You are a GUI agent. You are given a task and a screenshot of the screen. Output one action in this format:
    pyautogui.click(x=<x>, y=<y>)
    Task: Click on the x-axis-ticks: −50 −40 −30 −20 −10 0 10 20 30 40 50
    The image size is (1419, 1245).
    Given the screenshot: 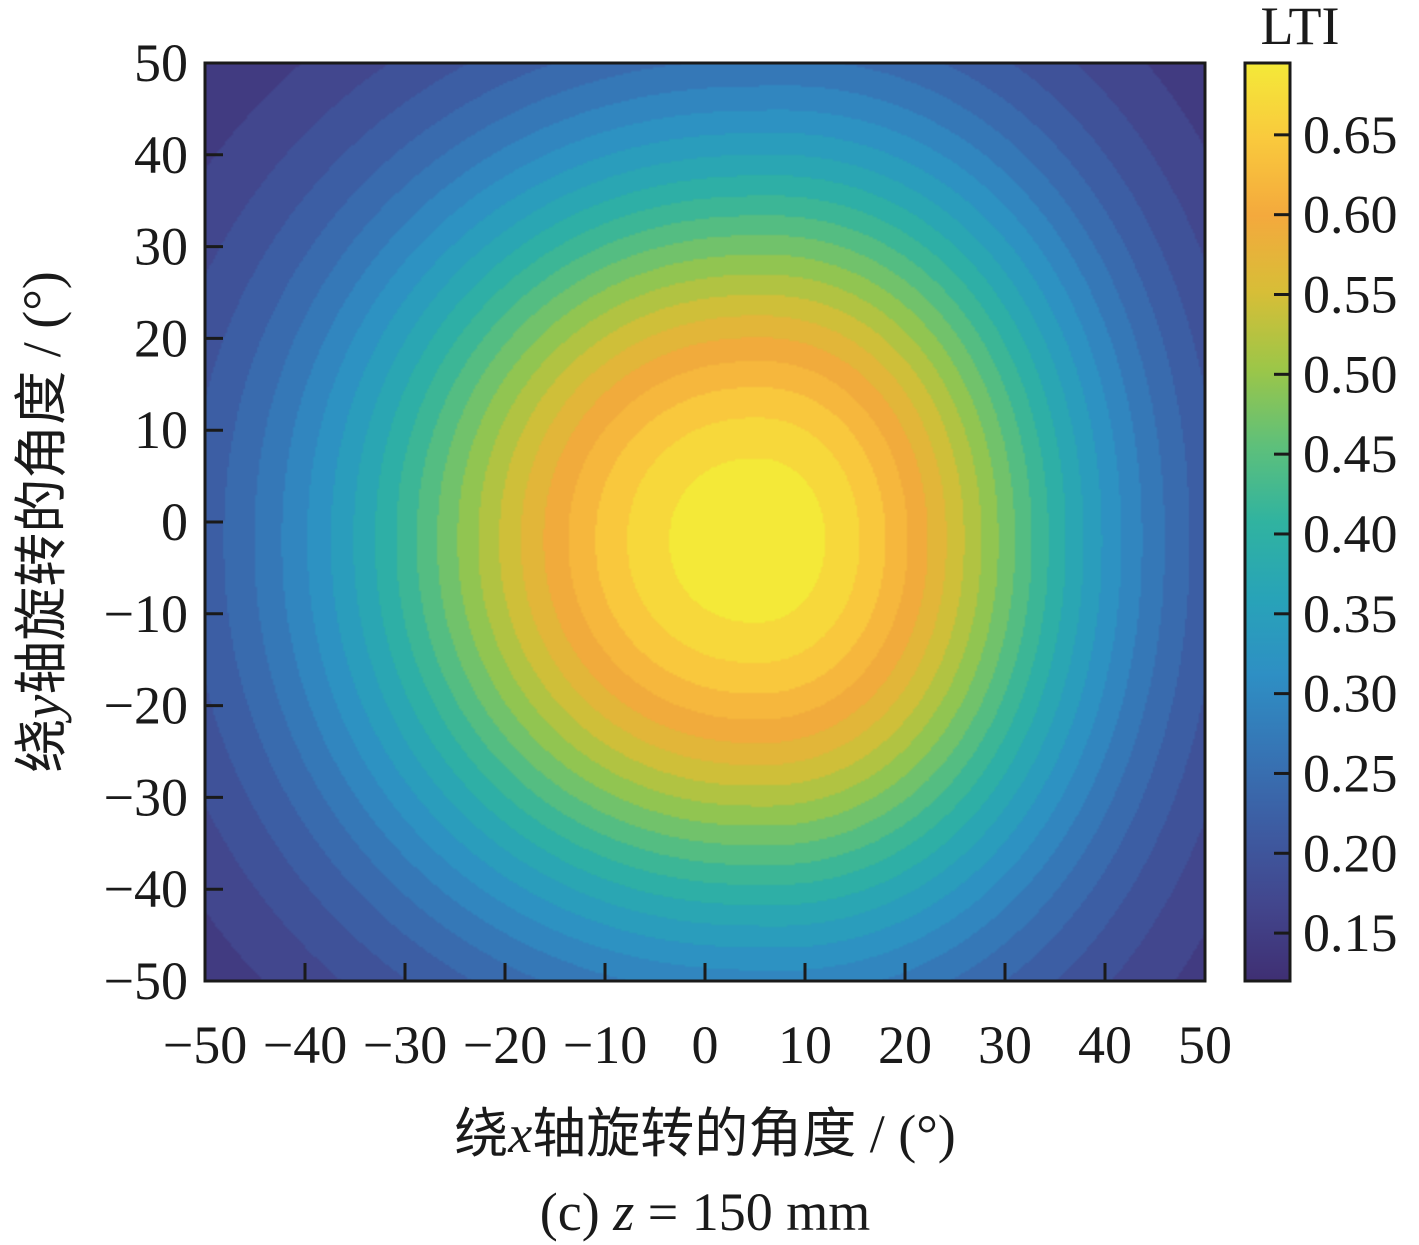 What is the action you would take?
    pyautogui.click(x=697, y=1019)
    